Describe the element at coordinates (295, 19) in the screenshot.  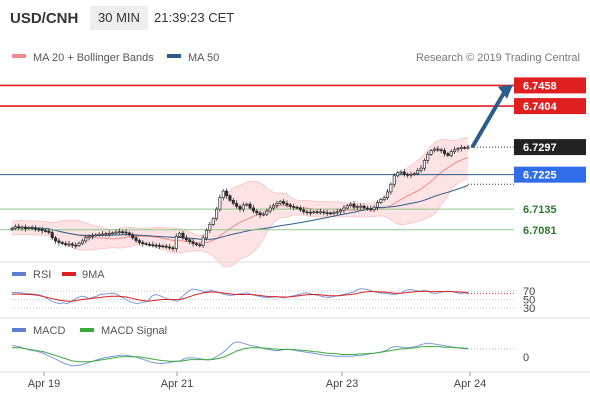
I see `chart-header: USD/CNH 30 MIN 21:39:23 CET` at that location.